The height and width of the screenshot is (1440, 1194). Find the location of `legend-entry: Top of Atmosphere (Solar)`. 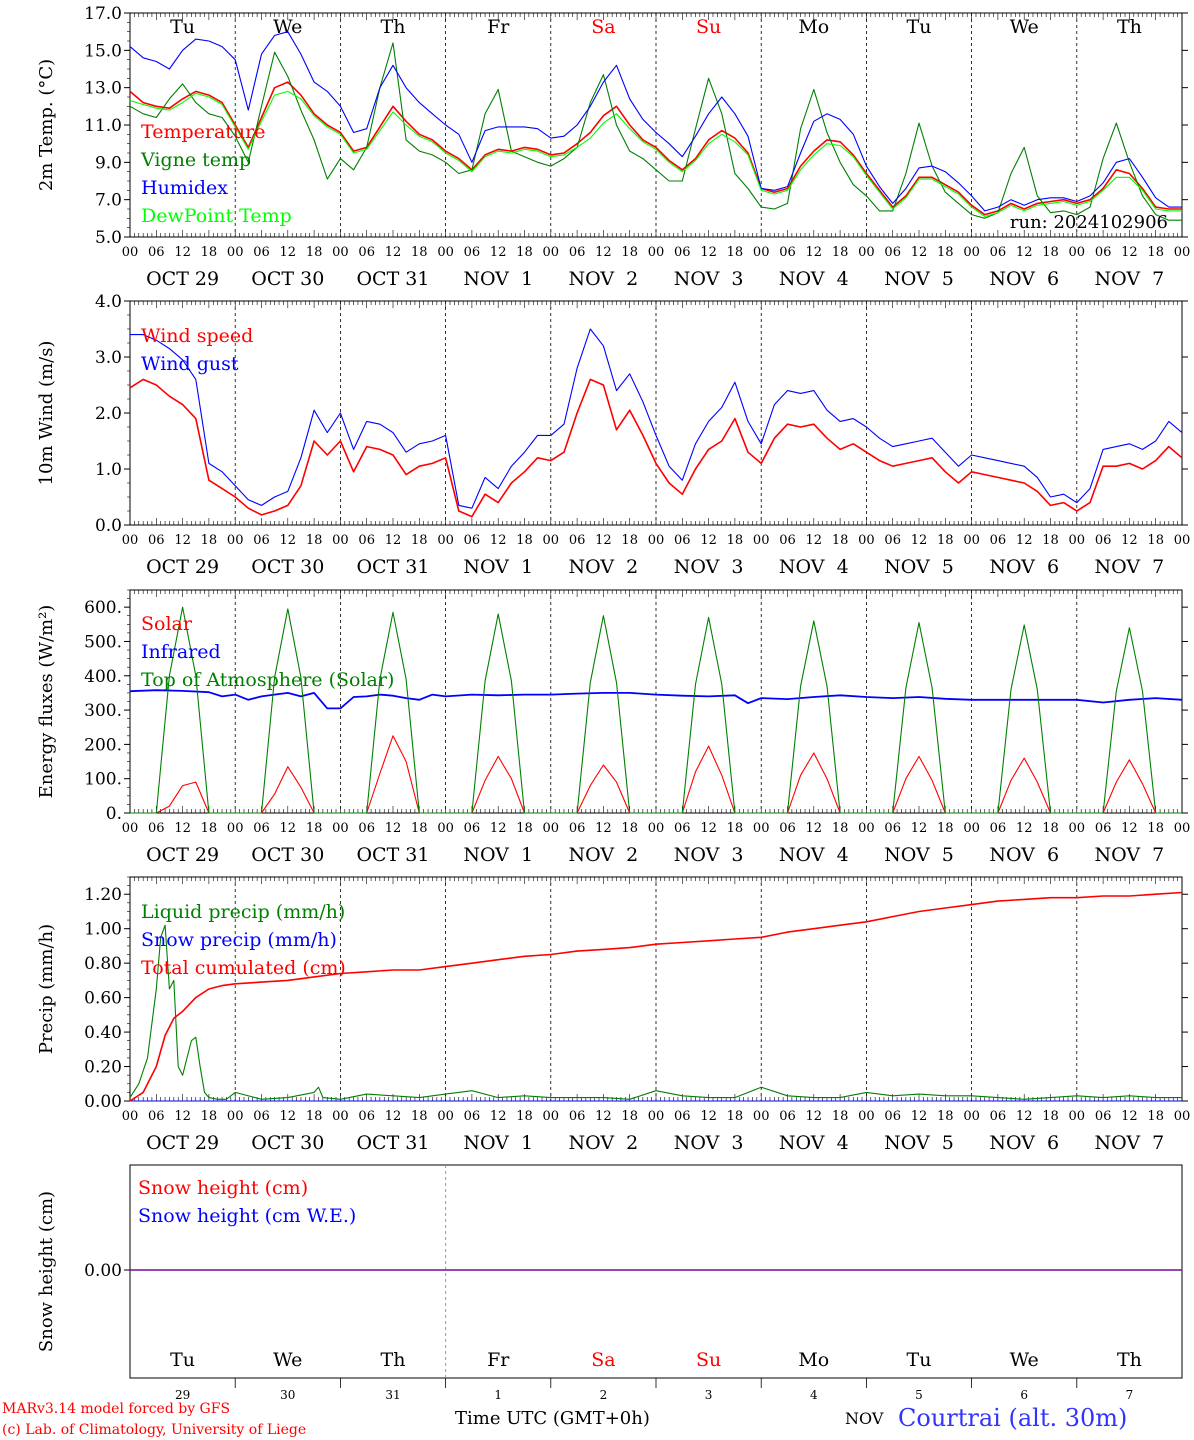

legend-entry: Top of Atmosphere (Solar) is located at coordinates (267, 680).